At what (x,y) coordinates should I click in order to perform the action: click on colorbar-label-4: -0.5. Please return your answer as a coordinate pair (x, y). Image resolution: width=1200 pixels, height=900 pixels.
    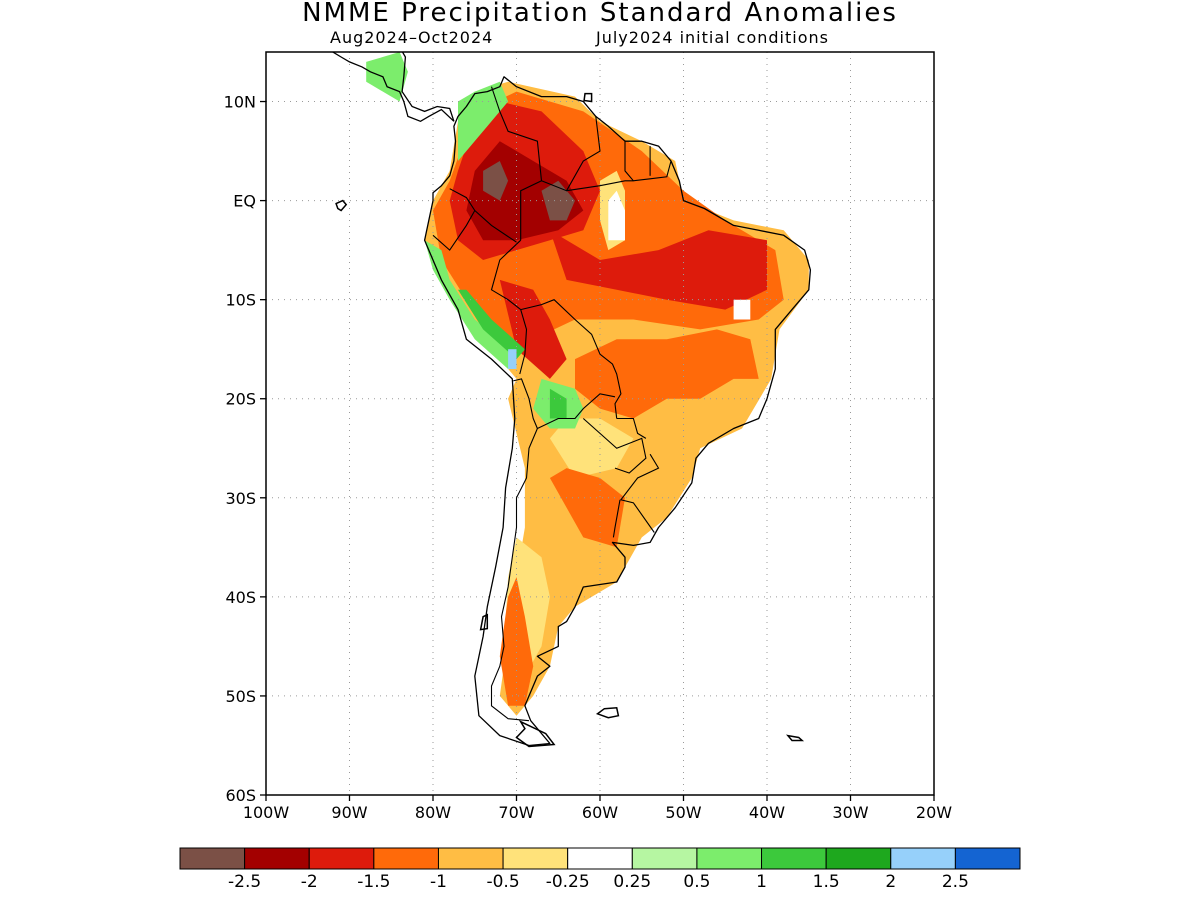
    Looking at the image, I should click on (502, 882).